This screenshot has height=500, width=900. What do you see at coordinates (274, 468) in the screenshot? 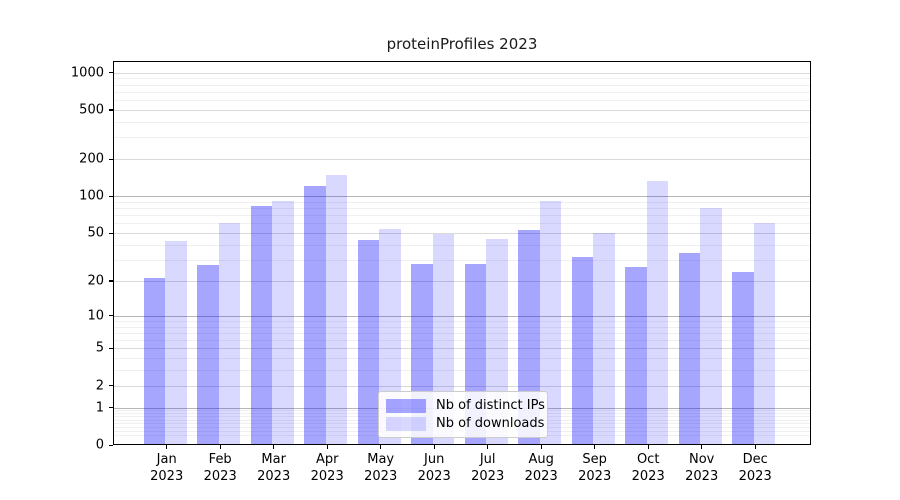
I see `x-axis-label: Mar 2023` at bounding box center [274, 468].